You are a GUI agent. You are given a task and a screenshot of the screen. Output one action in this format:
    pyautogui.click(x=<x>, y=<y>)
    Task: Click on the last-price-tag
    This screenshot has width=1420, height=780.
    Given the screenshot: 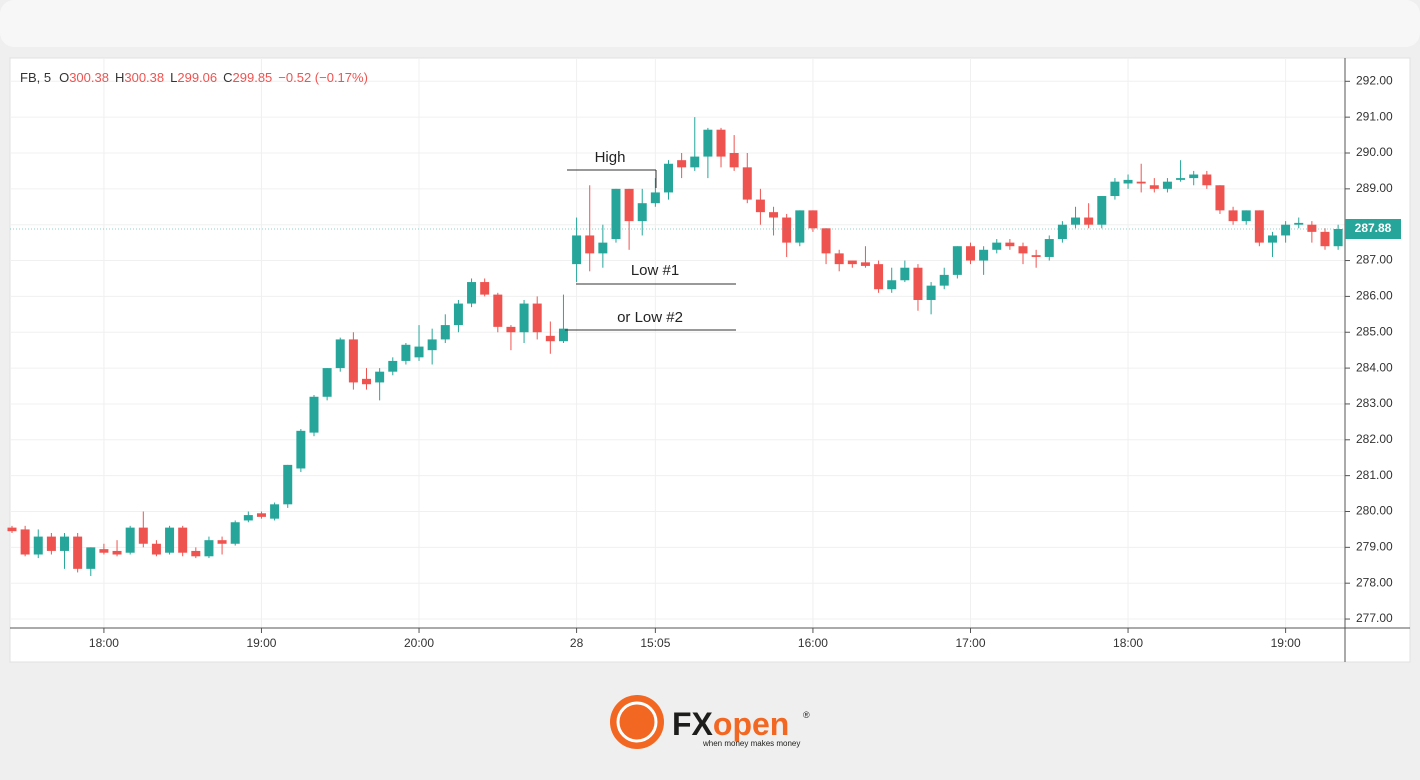 What is the action you would take?
    pyautogui.click(x=1373, y=229)
    